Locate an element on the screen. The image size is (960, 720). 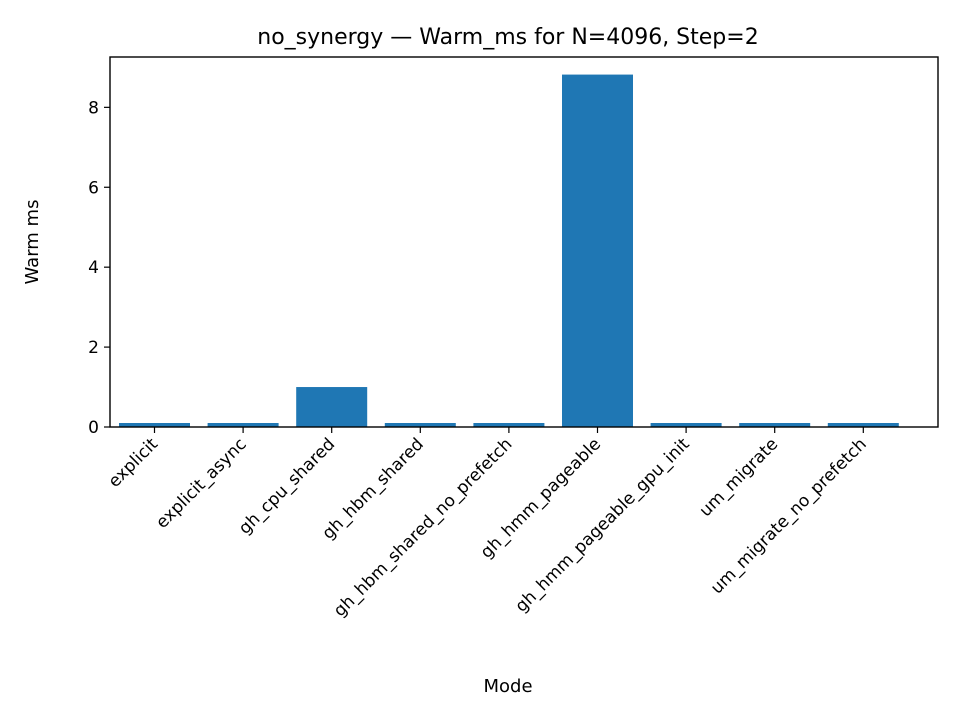
y-tick-label: 8 is located at coordinates (93, 108).